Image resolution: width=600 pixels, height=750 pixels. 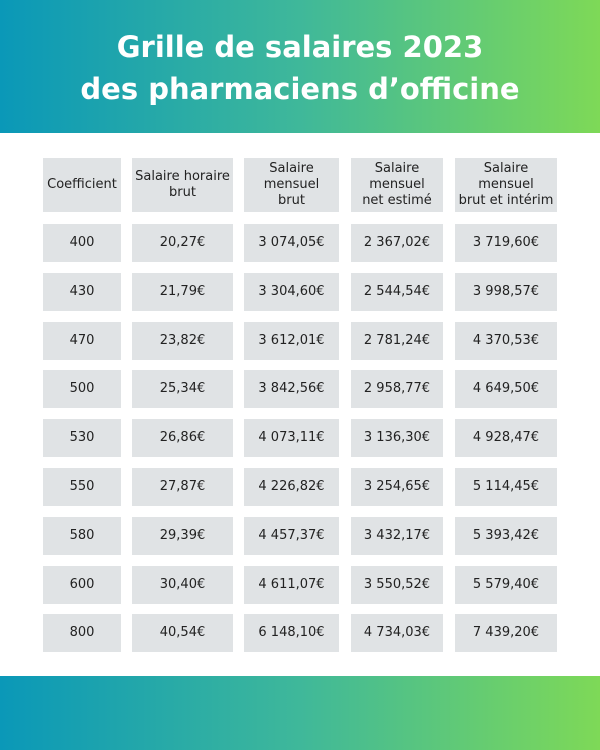 What do you see at coordinates (397, 340) in the screenshot?
I see `table-cell: 2 781,24€` at bounding box center [397, 340].